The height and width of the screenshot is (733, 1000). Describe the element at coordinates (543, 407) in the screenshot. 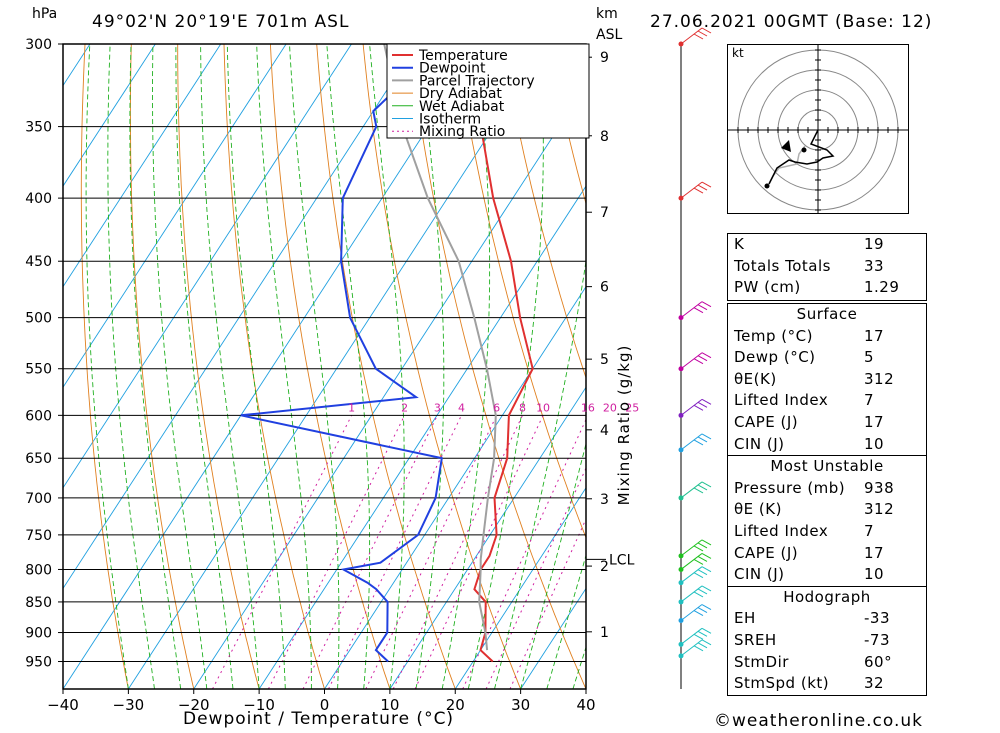

I see `mixing-ratio-label: 10` at that location.